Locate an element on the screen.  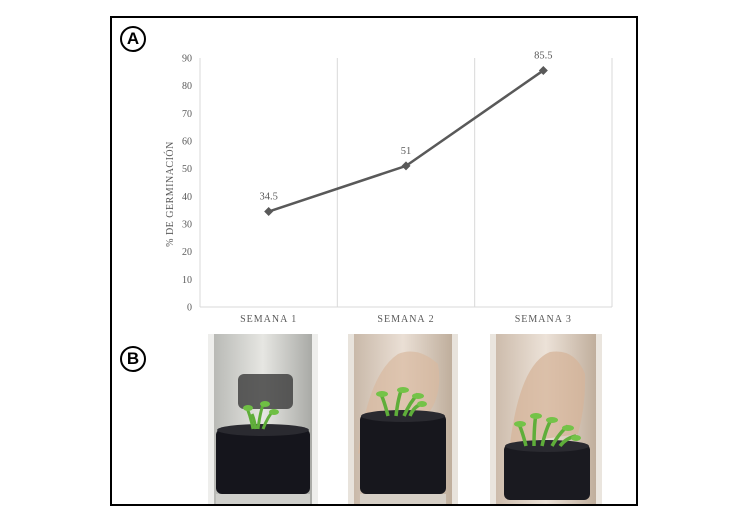
x-category-label: SEMANA 1 is located at coordinates (268, 319).